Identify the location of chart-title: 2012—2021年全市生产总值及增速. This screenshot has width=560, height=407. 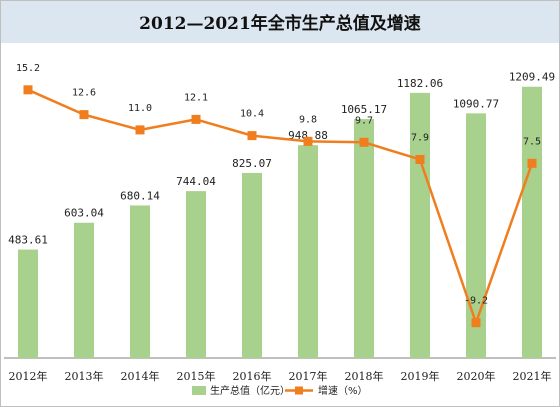
(280, 23).